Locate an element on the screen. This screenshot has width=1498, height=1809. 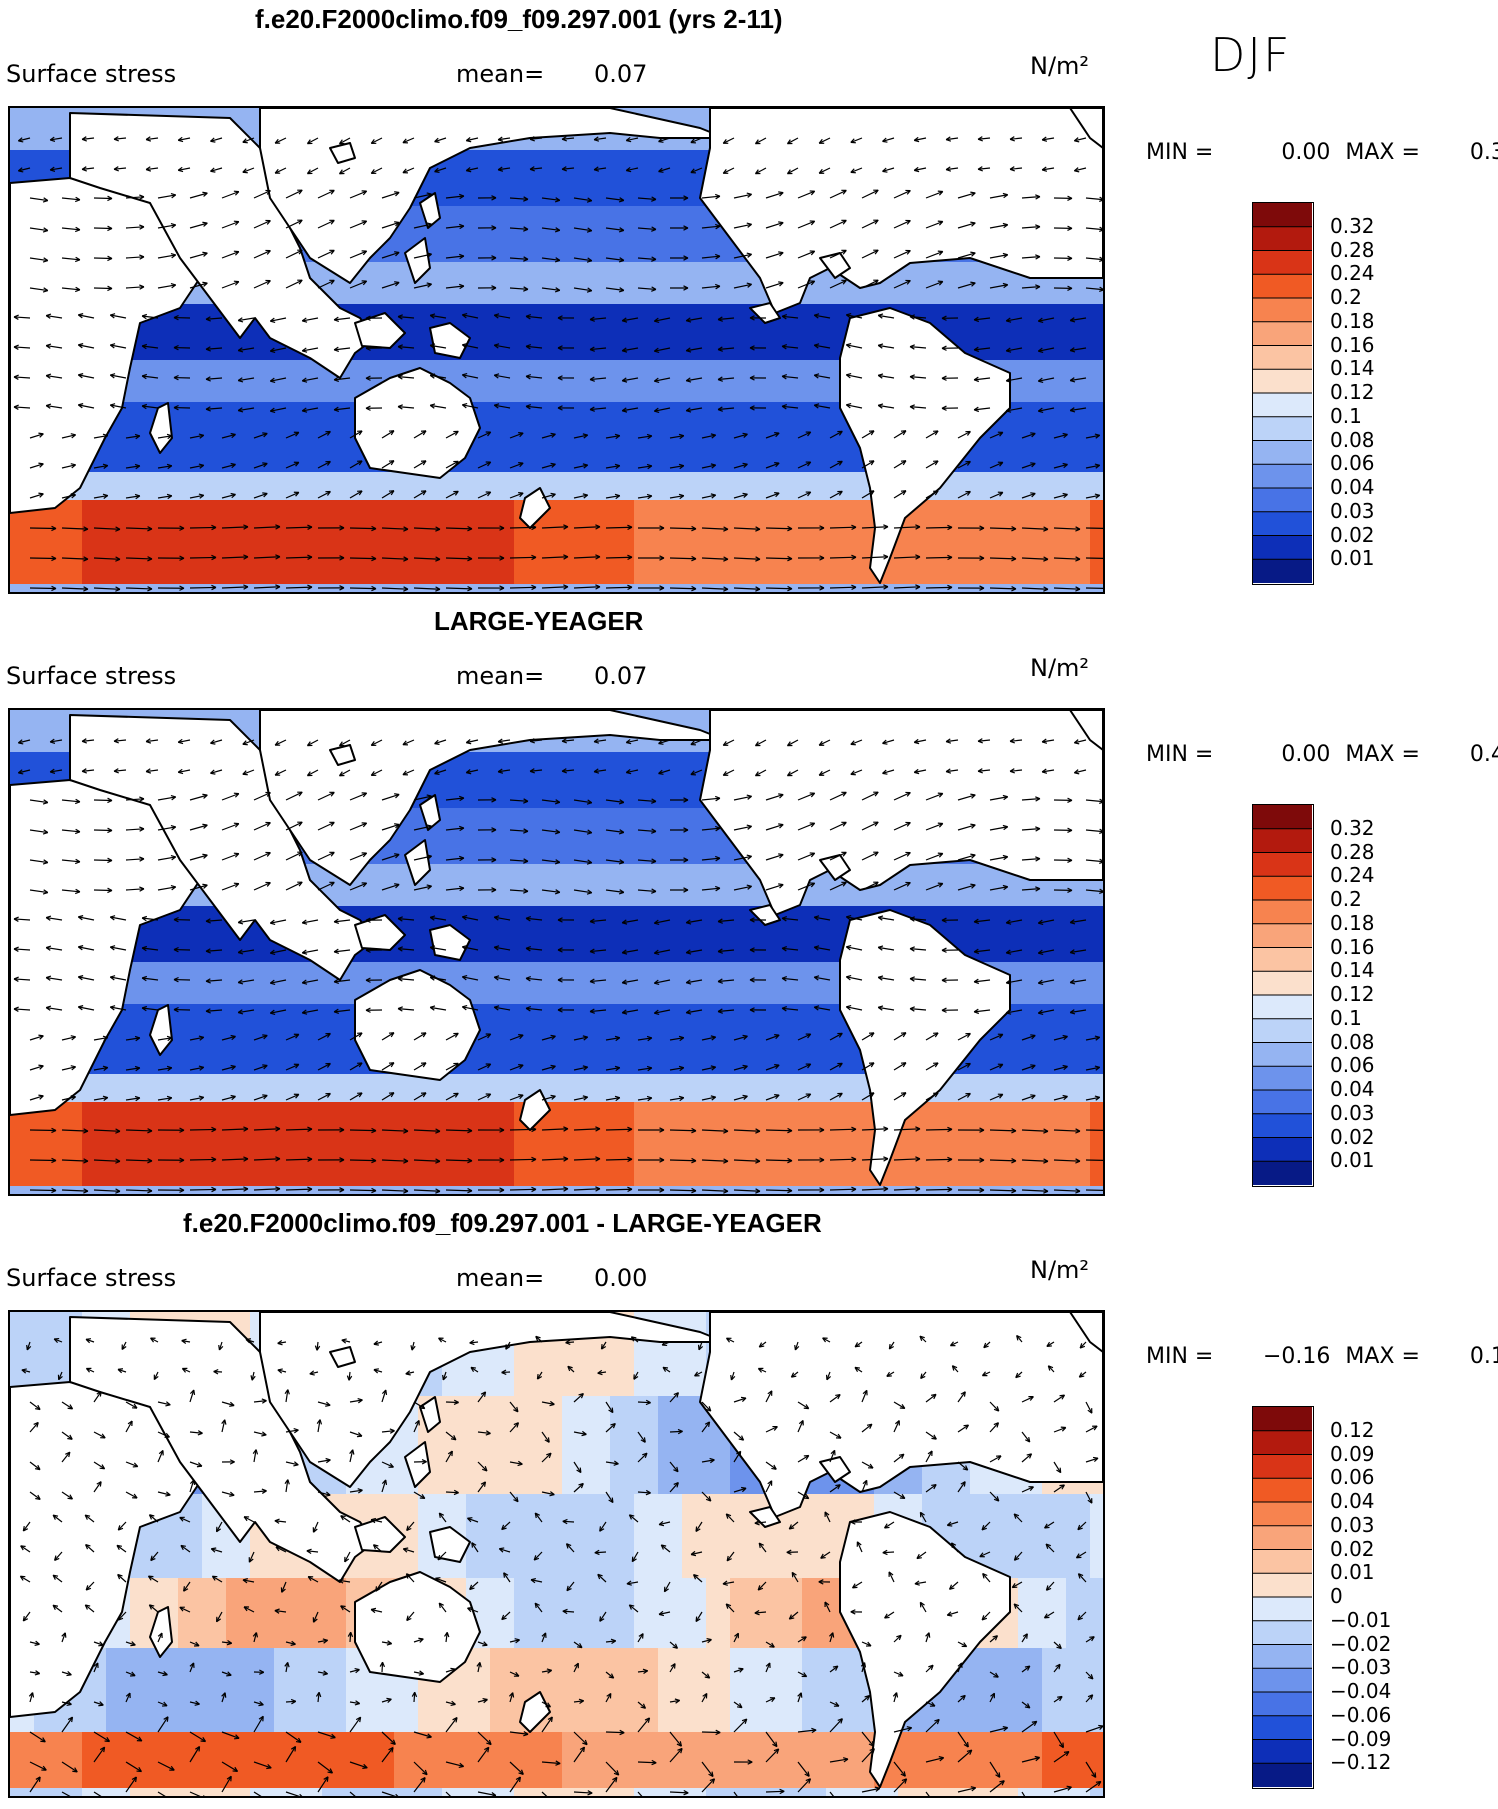
colorbar-swatch is located at coordinates (1282, 1054).